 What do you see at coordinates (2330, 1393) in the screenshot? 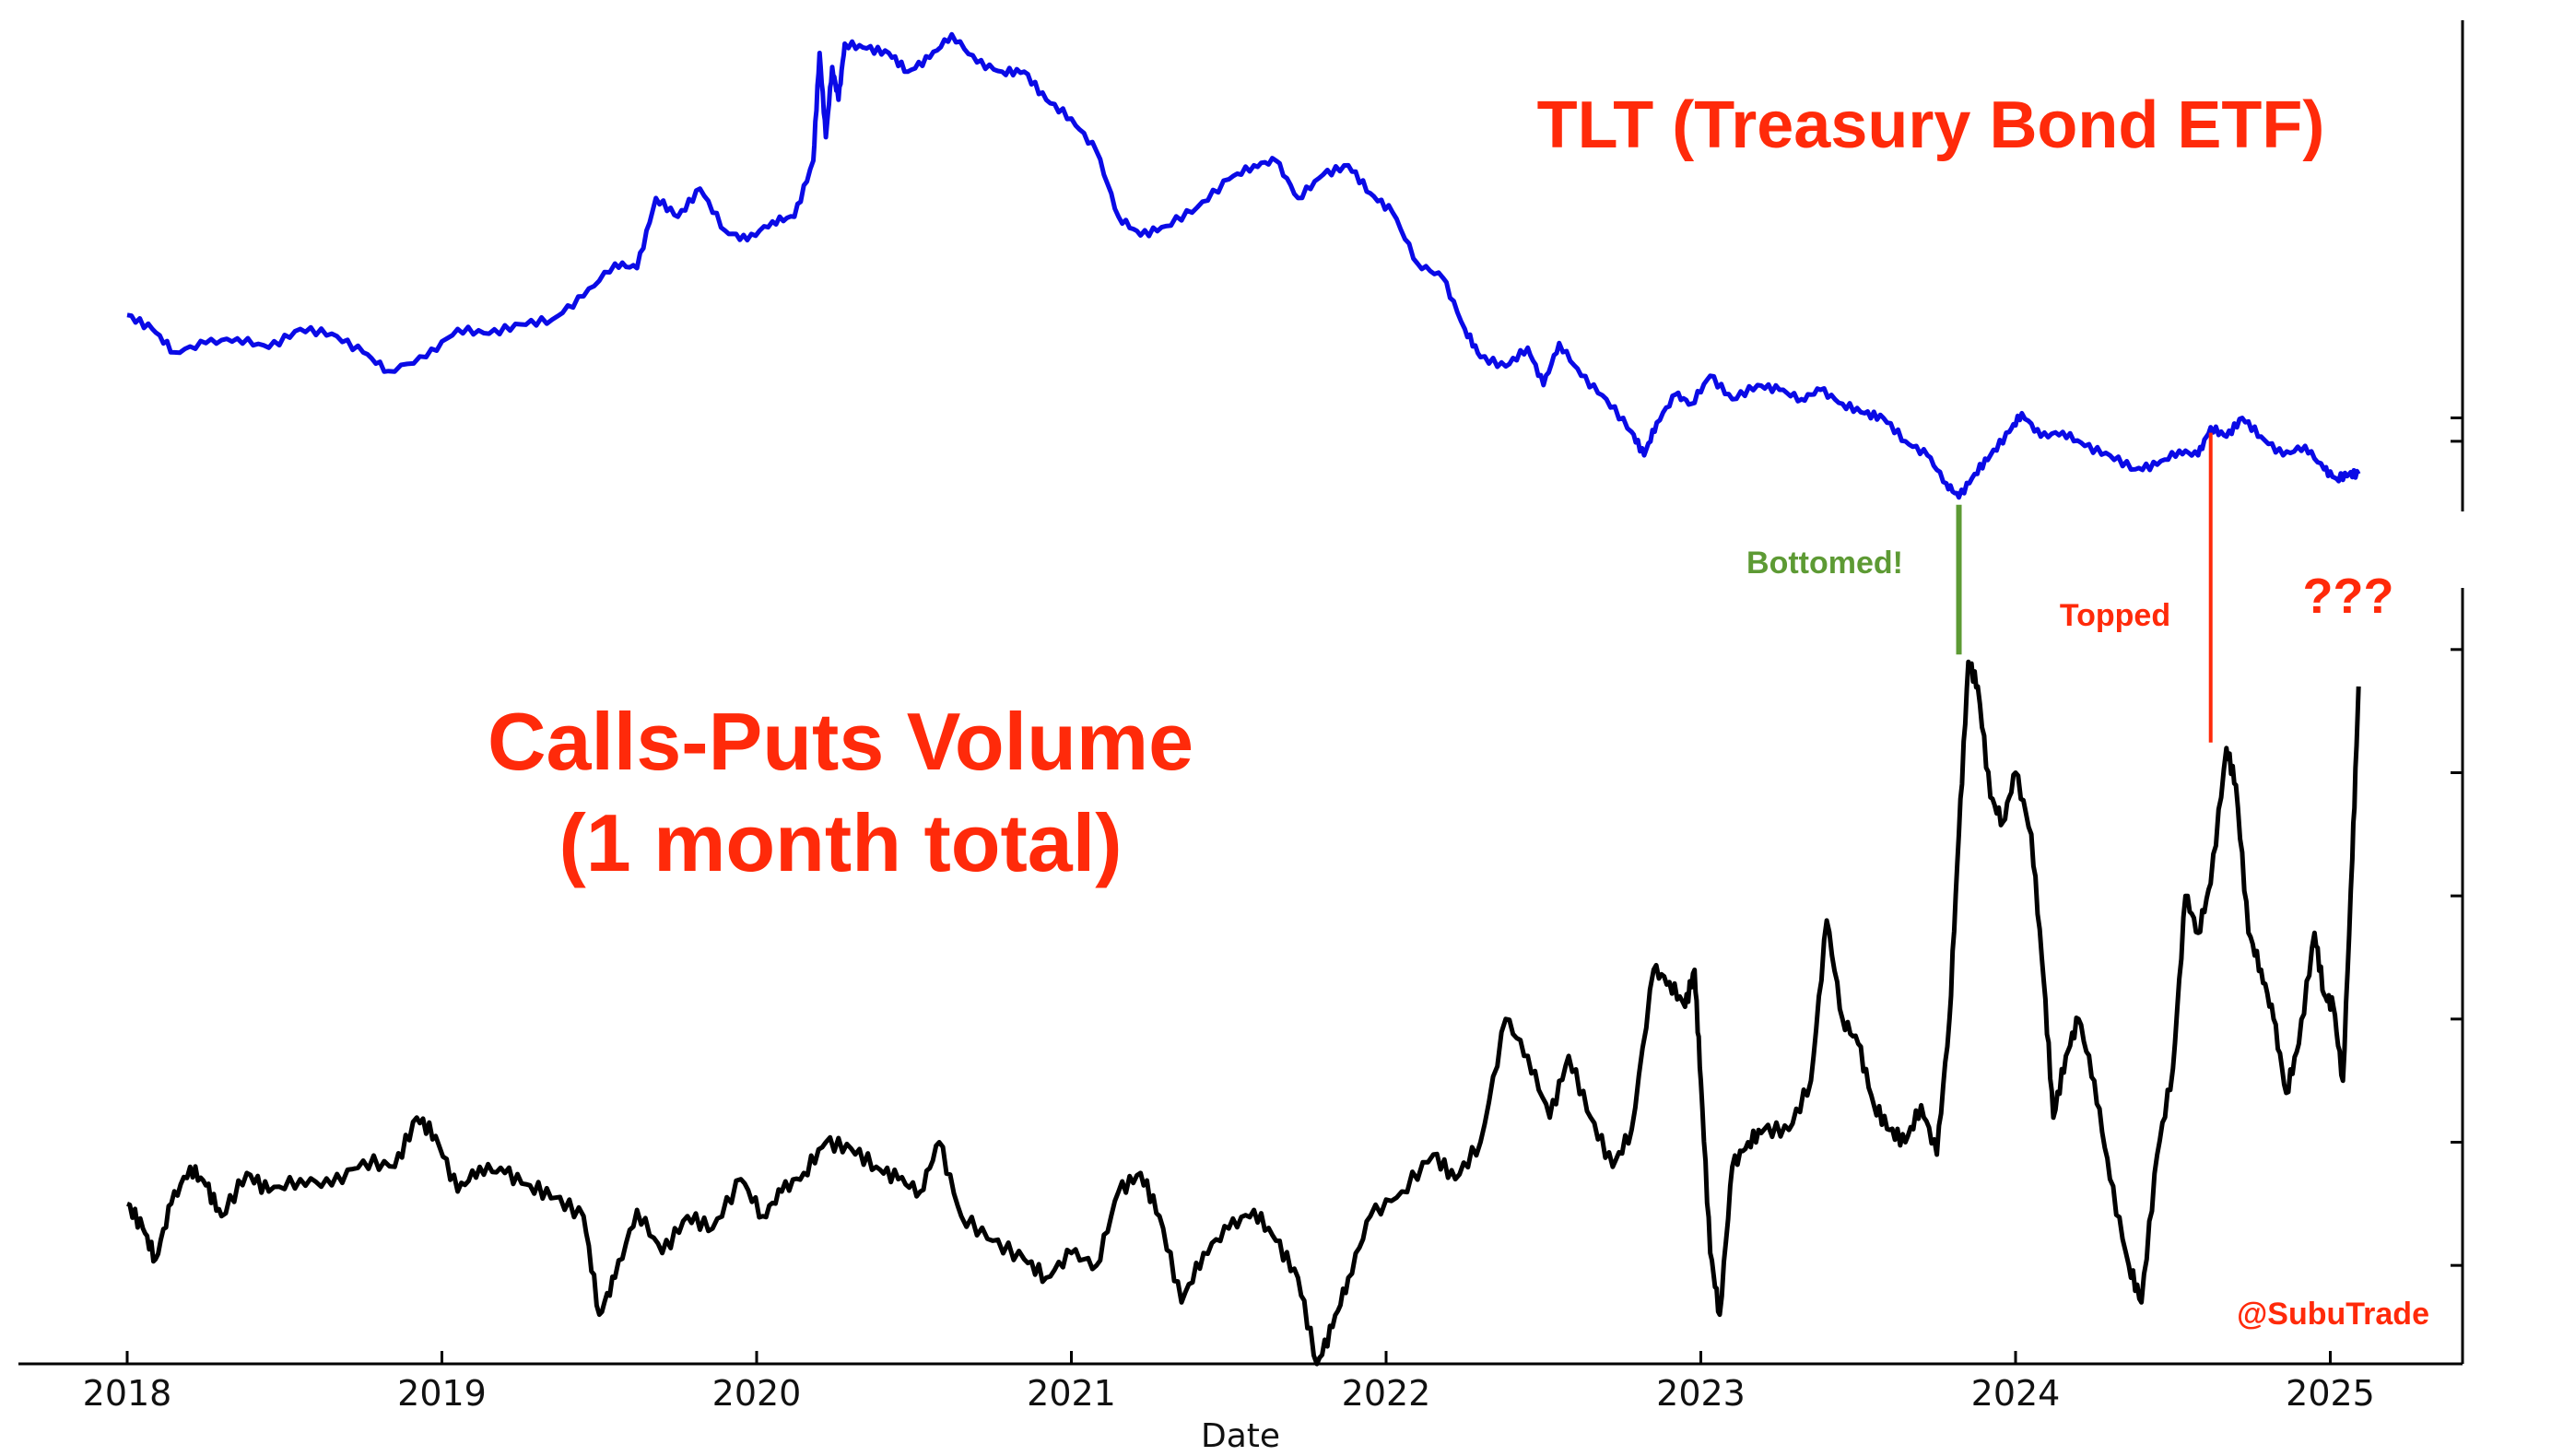
I see `x-tick-label-2025: 2025` at bounding box center [2330, 1393].